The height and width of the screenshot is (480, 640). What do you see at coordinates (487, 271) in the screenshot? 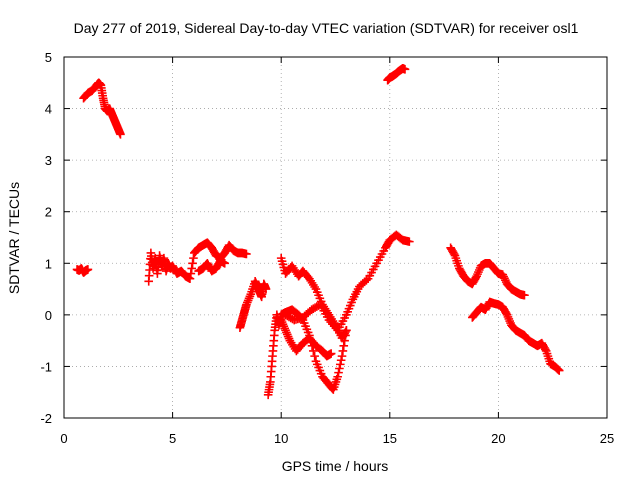
I see `series-arc11` at bounding box center [487, 271].